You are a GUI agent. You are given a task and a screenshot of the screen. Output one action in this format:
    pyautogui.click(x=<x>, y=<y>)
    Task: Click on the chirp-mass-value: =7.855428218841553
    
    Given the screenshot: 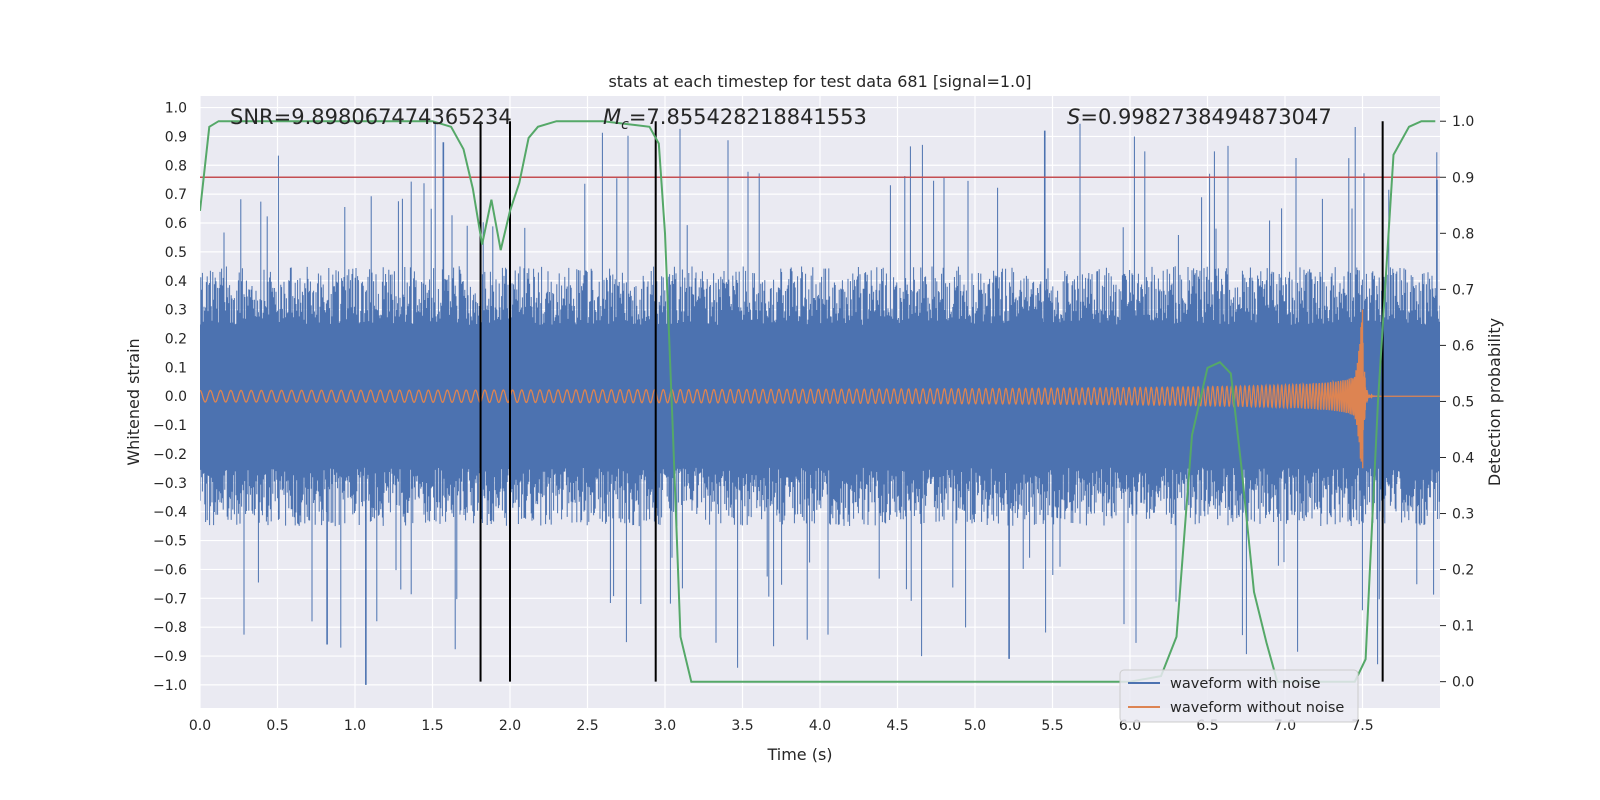 What is the action you would take?
    pyautogui.click(x=748, y=117)
    